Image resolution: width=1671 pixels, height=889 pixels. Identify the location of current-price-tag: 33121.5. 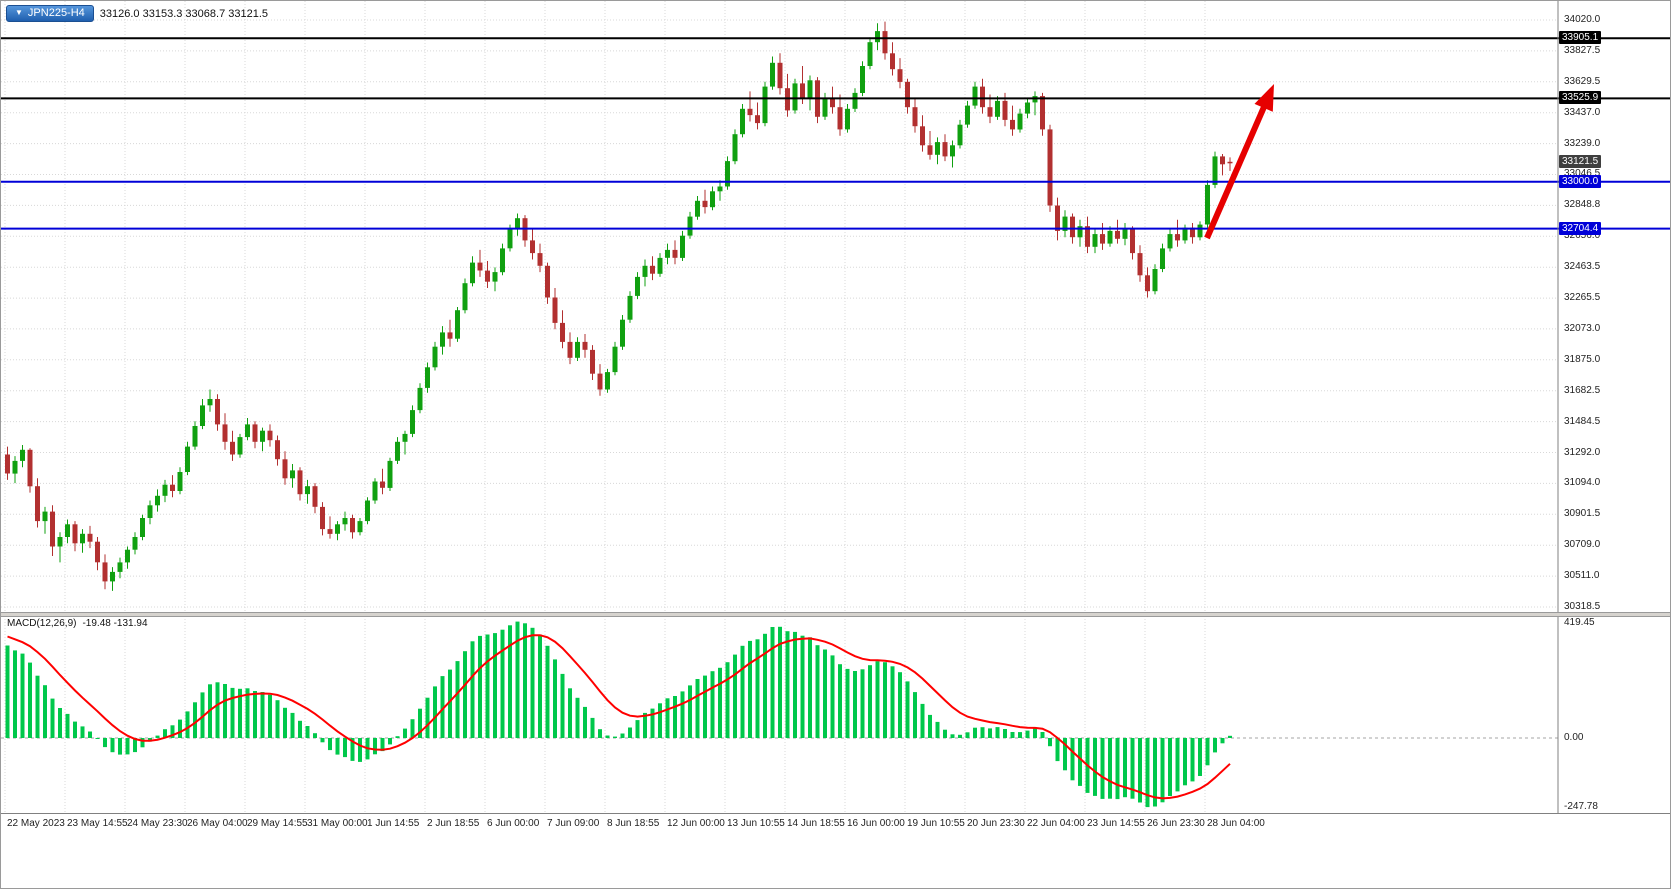
(1580, 162).